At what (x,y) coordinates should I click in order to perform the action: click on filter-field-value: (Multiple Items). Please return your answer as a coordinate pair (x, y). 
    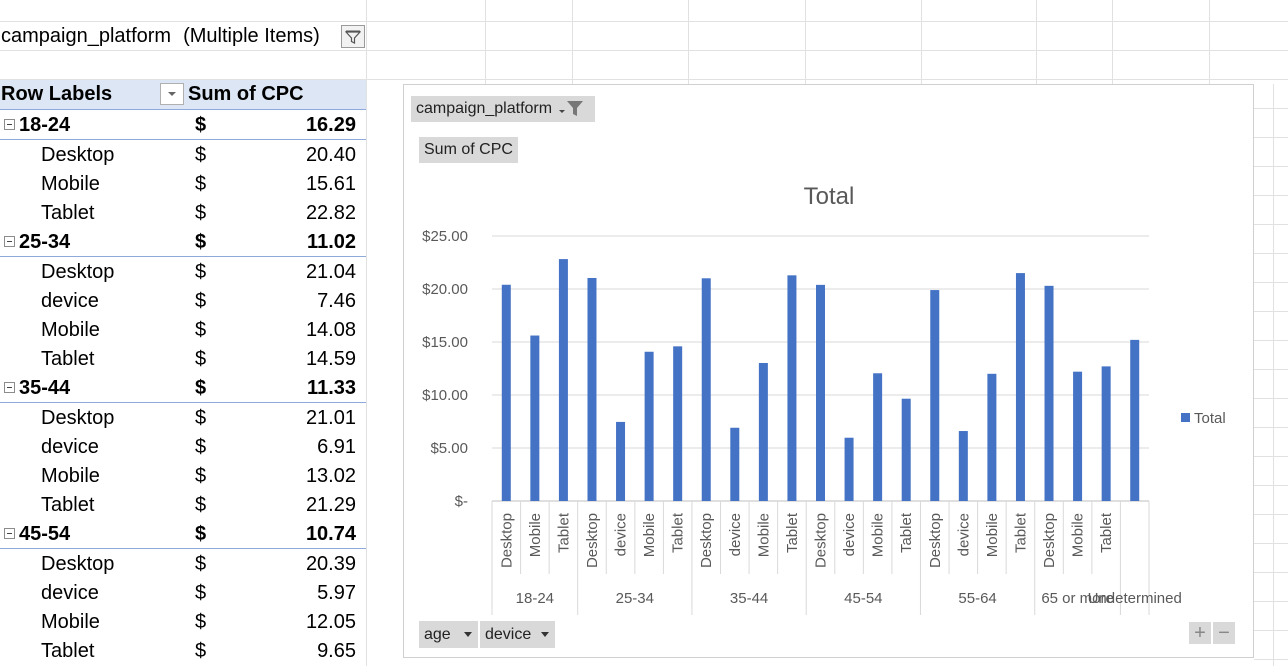
    Looking at the image, I should click on (251, 36).